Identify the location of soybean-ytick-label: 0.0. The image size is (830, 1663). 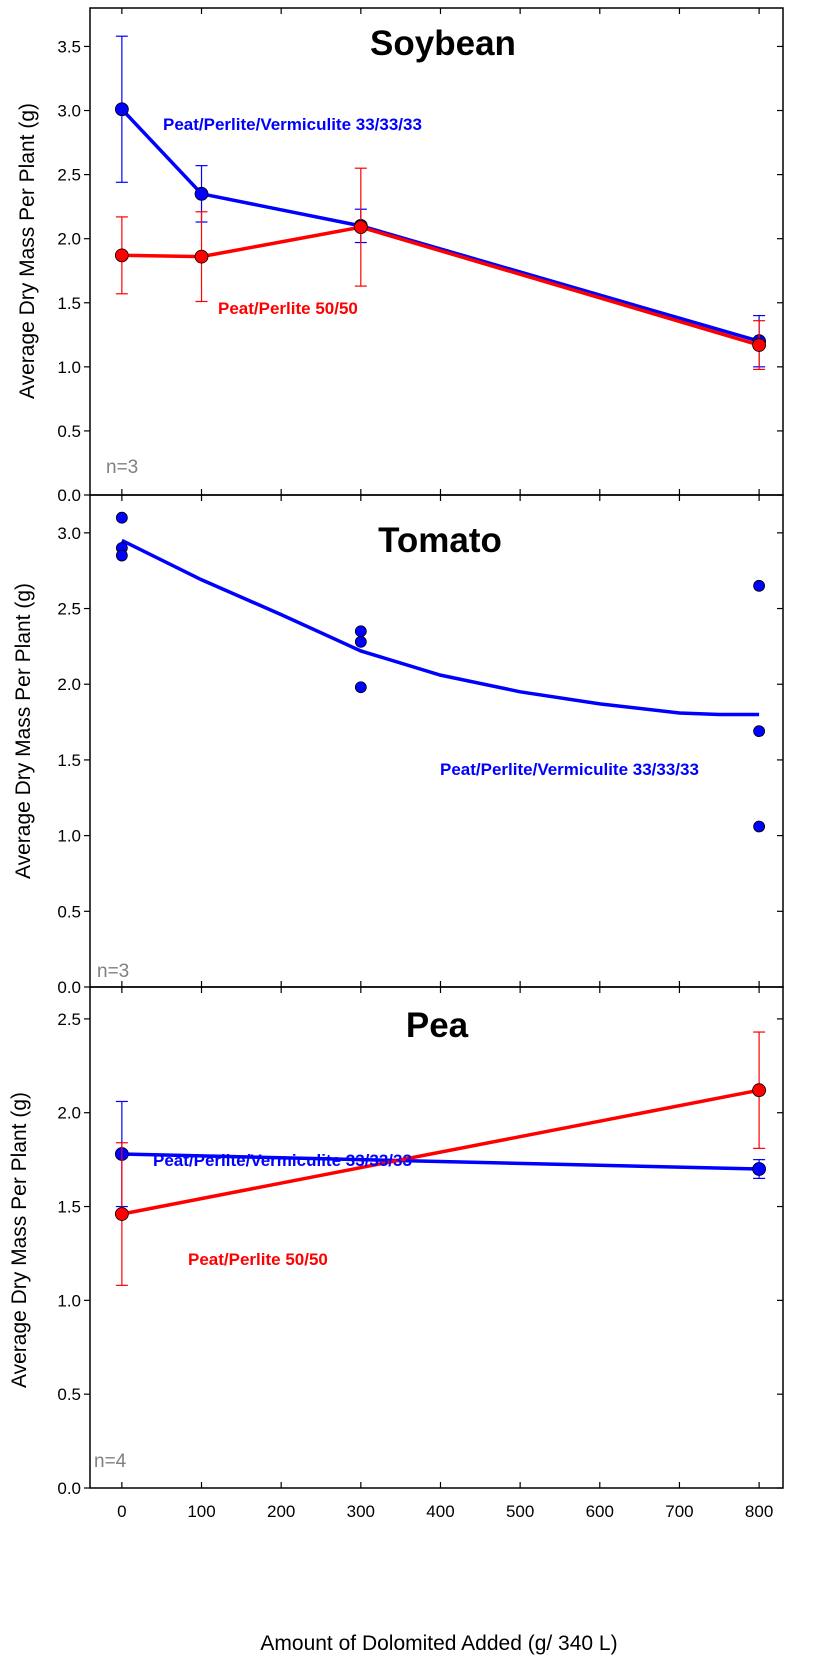
(69, 495).